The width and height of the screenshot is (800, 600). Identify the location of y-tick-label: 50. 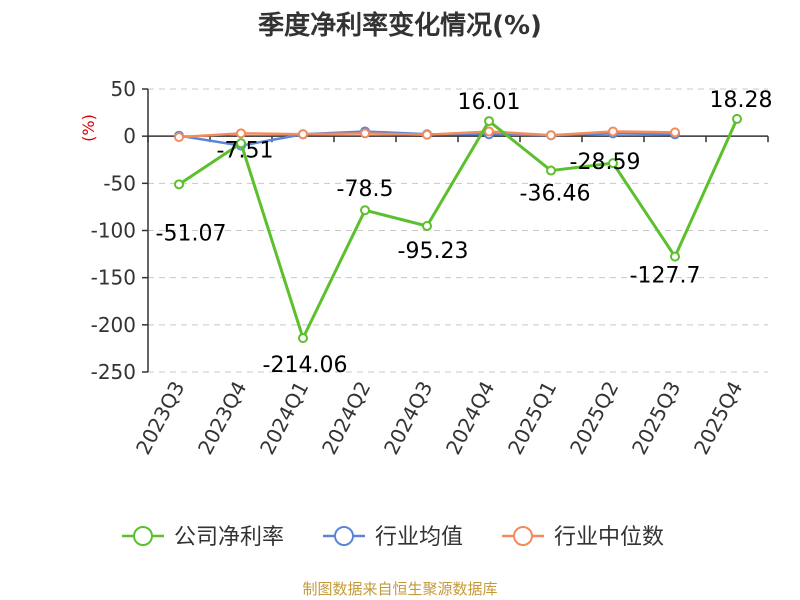
(123, 89).